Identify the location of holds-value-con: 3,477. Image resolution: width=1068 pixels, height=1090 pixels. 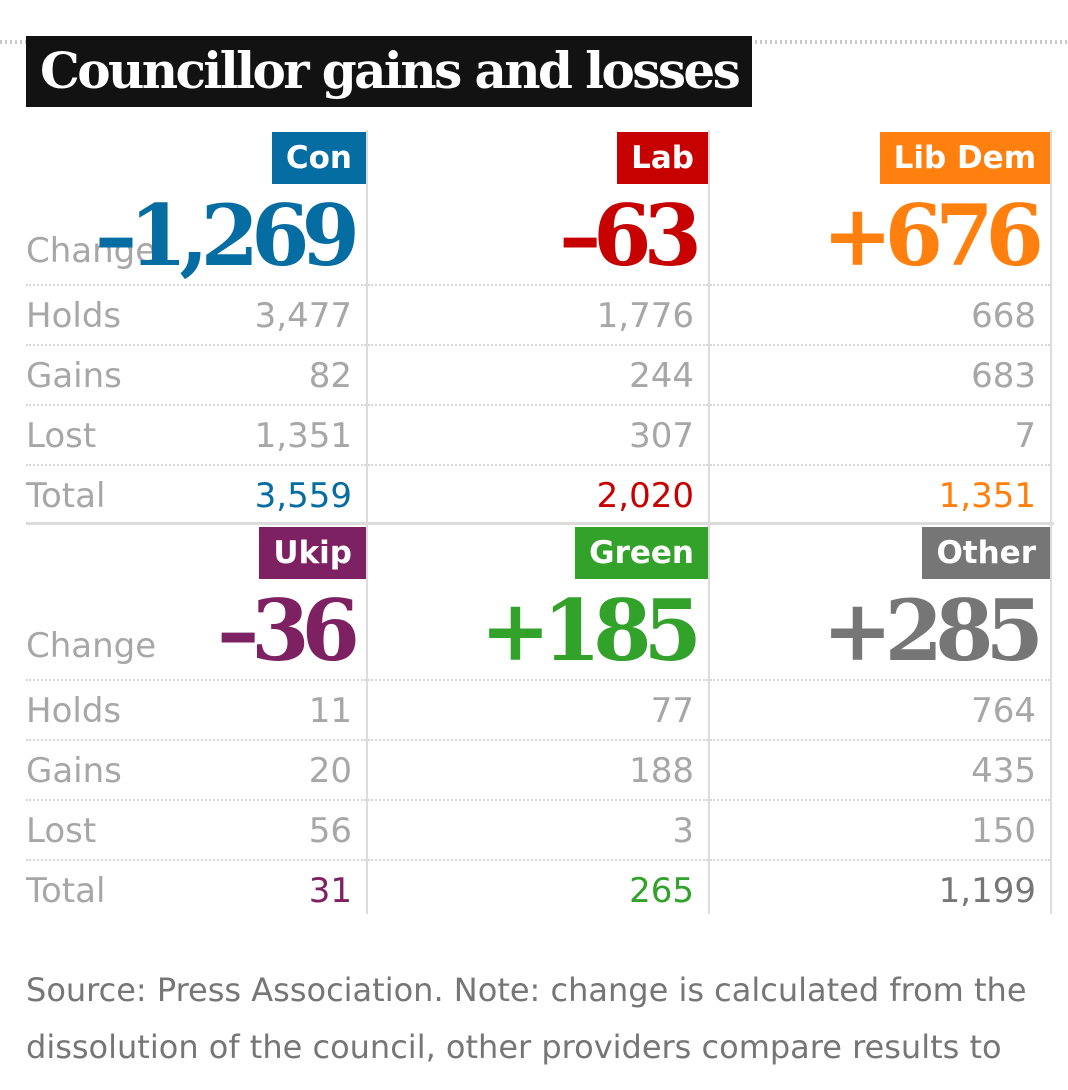
(303, 316).